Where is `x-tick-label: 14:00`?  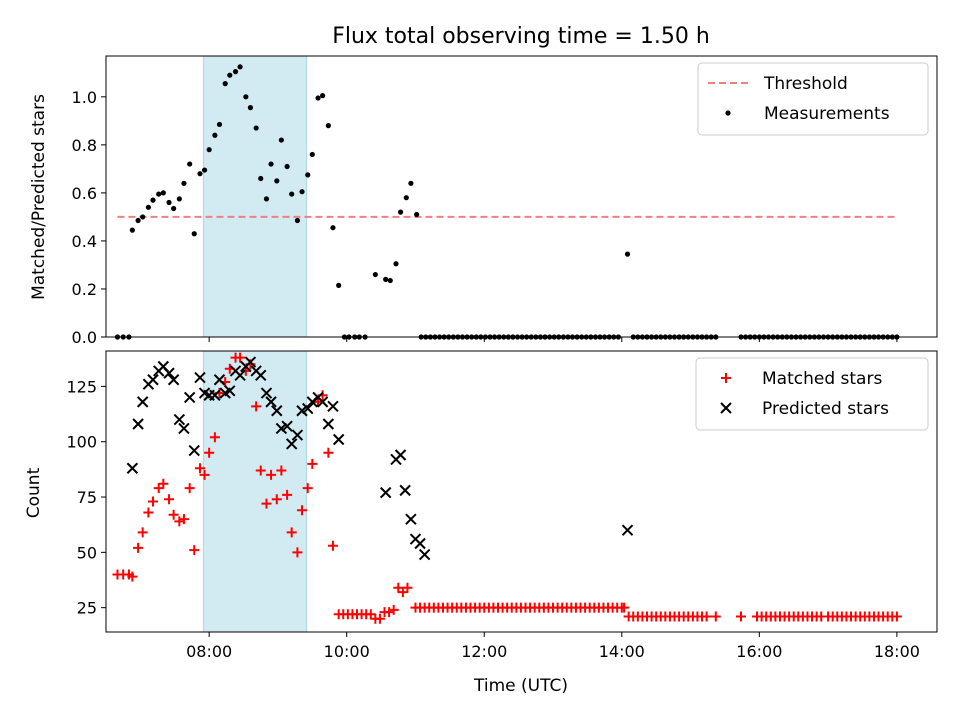 x-tick-label: 14:00 is located at coordinates (622, 651).